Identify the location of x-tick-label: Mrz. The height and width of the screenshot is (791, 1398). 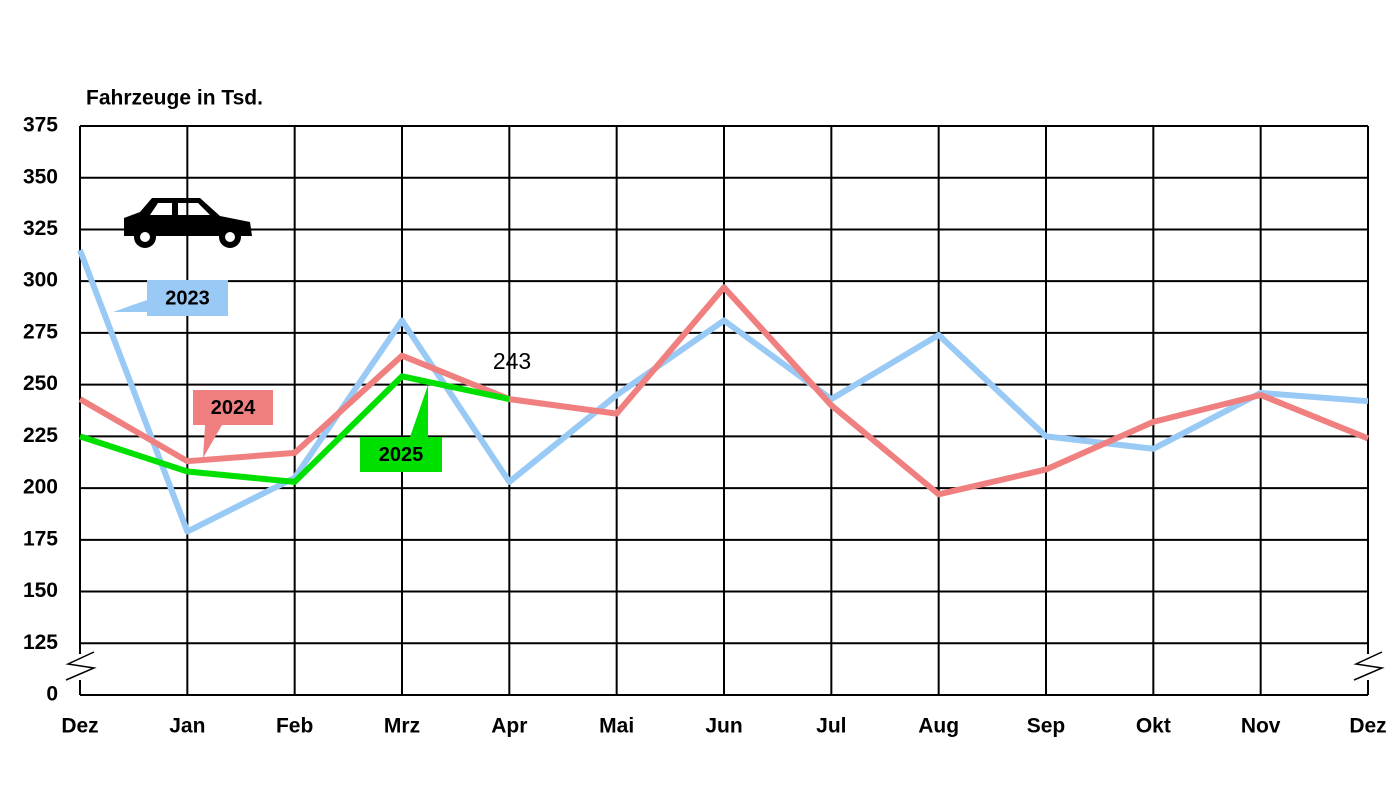
(402, 726).